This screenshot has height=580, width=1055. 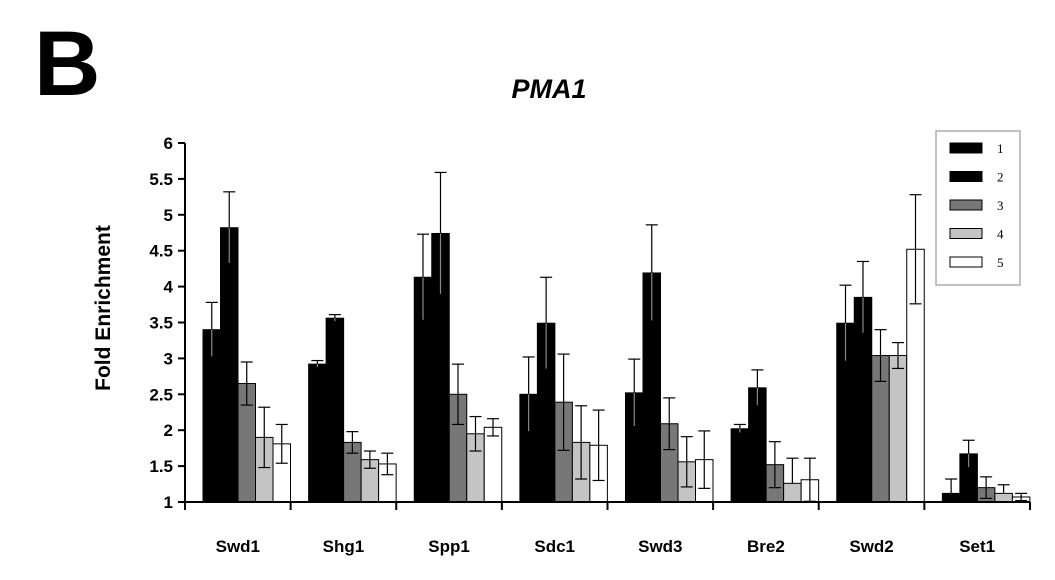 What do you see at coordinates (67, 64) in the screenshot?
I see `panel-label: B` at bounding box center [67, 64].